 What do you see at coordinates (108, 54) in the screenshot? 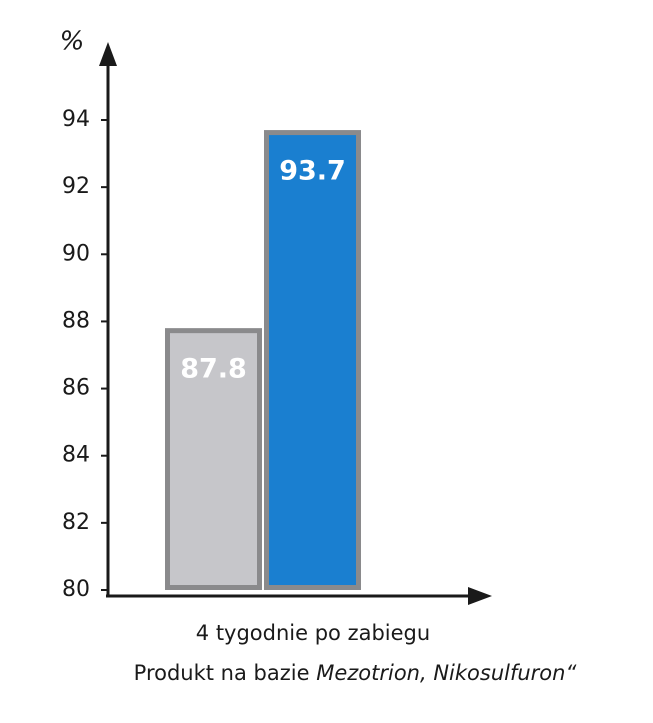
I see `y-axis-arrow` at bounding box center [108, 54].